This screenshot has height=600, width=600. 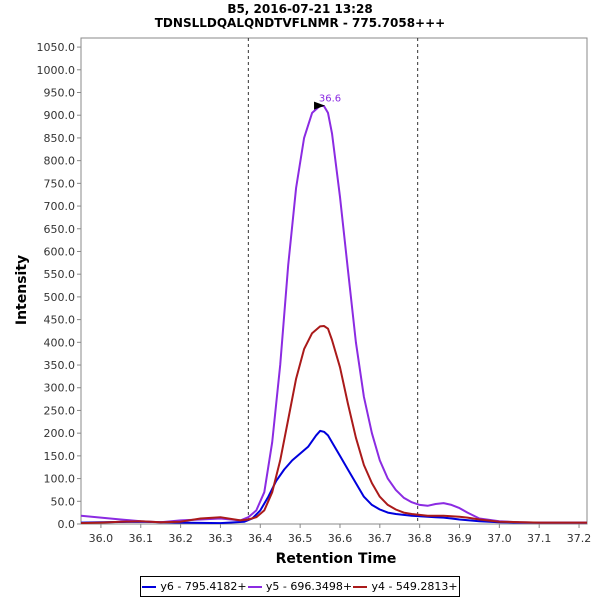 What do you see at coordinates (60, 161) in the screenshot?
I see `y-tick-label: 800.0` at bounding box center [60, 161].